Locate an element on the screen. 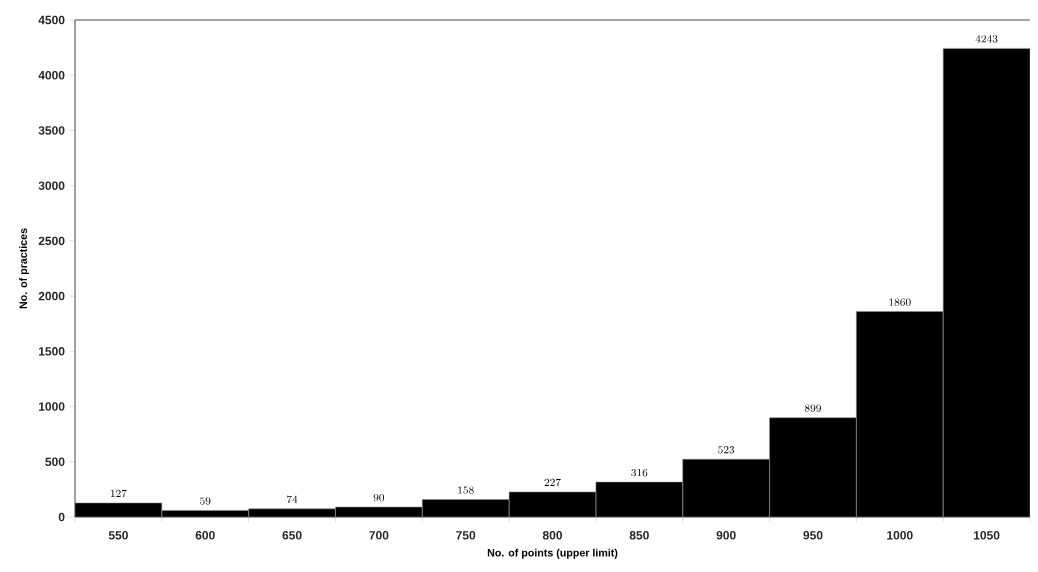  data-label: 523 is located at coordinates (726, 450).